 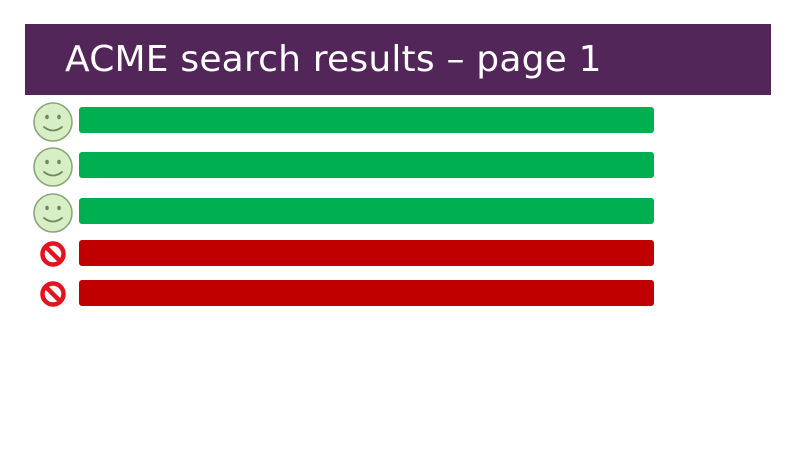 I want to click on page-title: ACME search results – page 1, so click(x=333, y=59).